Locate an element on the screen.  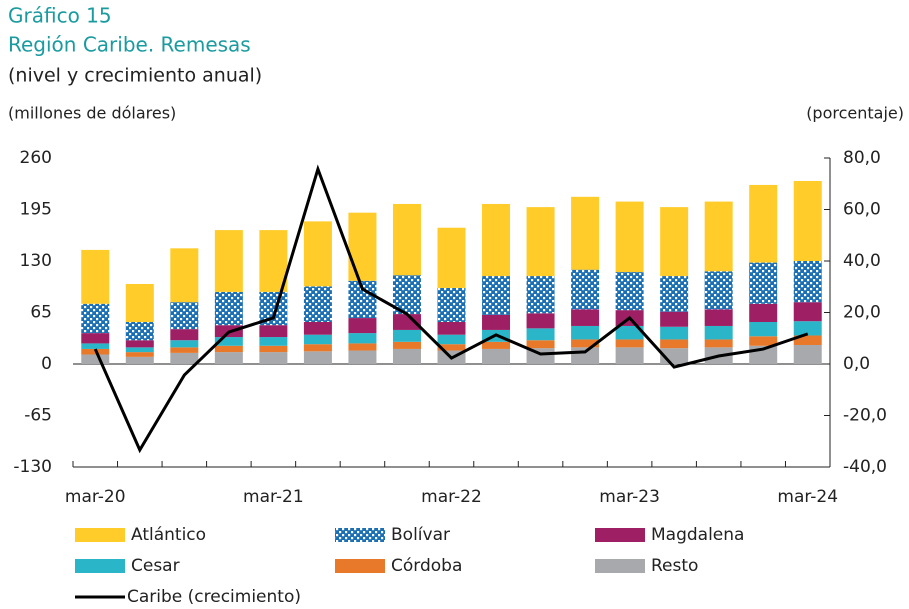
chart-subtitle: Región Caribe. Remesas is located at coordinates (129, 45).